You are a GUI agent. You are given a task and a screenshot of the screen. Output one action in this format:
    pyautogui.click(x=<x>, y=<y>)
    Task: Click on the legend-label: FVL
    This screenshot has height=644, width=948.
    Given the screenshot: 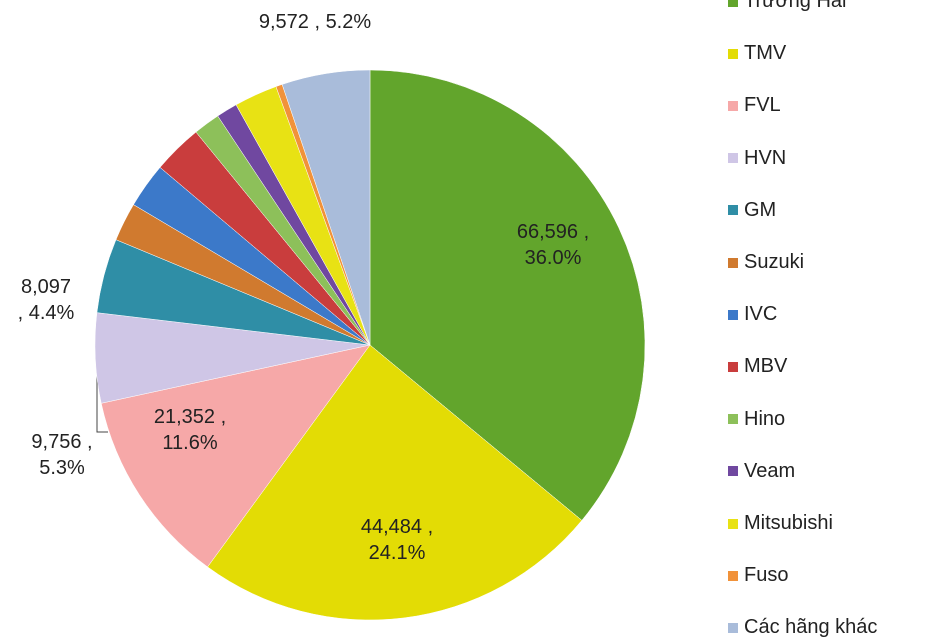 What is the action you would take?
    pyautogui.click(x=762, y=105)
    